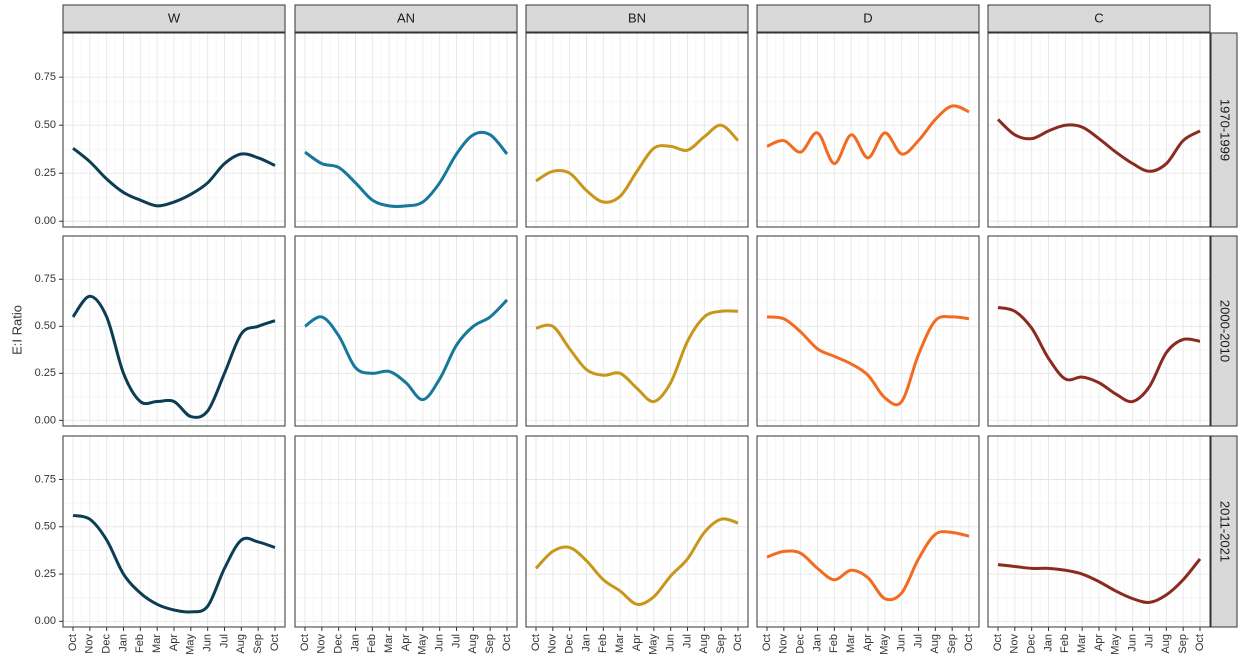 The width and height of the screenshot is (1238, 661). I want to click on facet-label: AN, so click(406, 17).